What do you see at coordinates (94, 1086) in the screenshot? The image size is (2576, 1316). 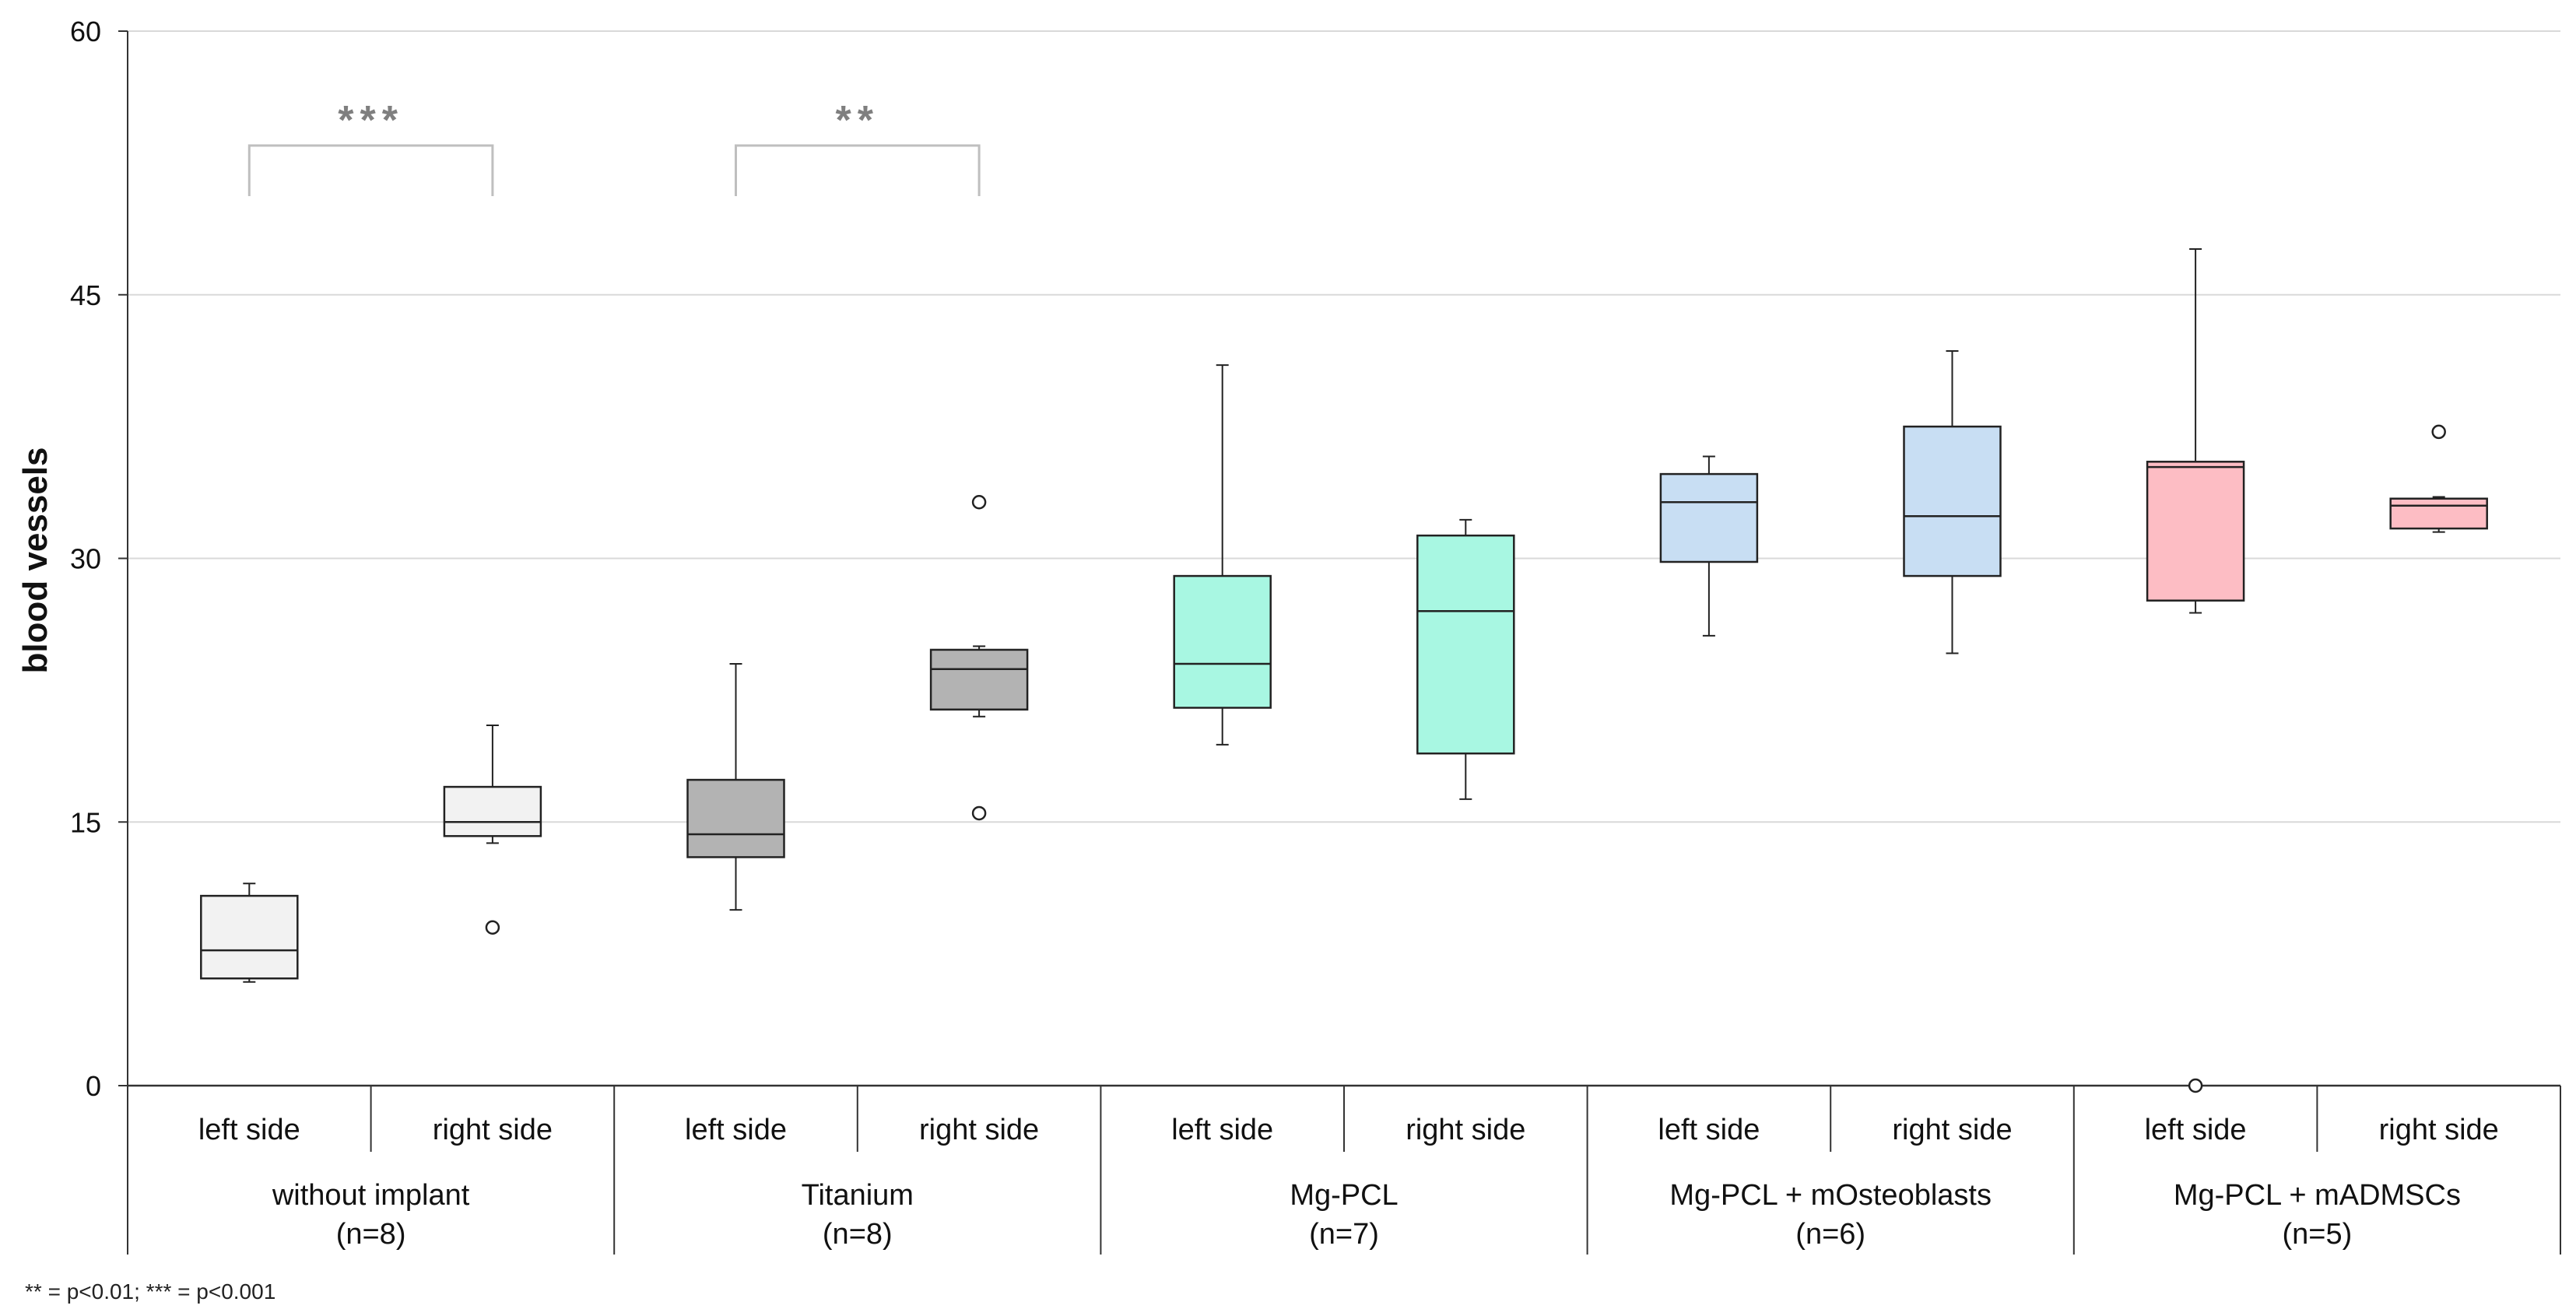 I see `y-tick-label: 0` at bounding box center [94, 1086].